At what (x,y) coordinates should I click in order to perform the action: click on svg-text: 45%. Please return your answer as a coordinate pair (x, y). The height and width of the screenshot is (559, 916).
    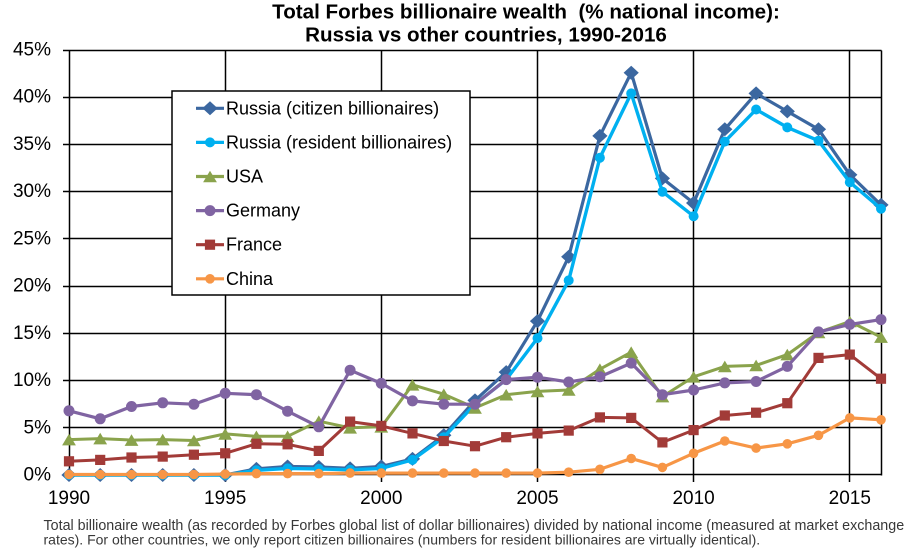
    Looking at the image, I should click on (32, 50).